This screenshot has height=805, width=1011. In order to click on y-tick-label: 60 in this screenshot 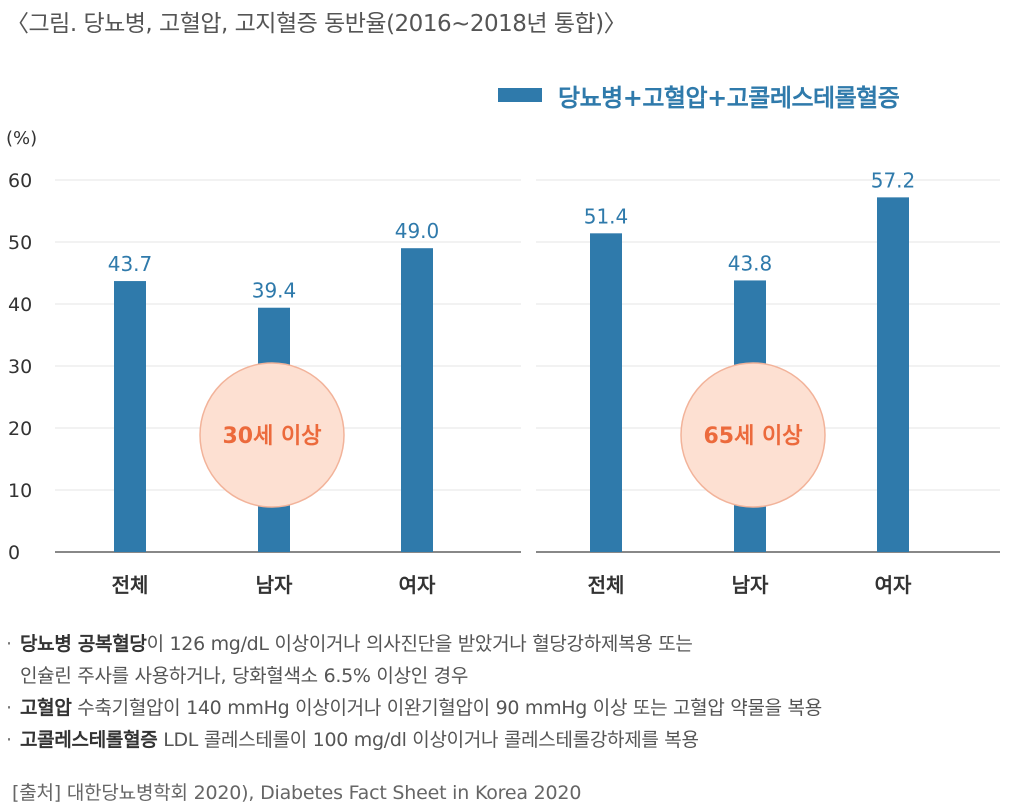, I will do `click(20, 181)`.